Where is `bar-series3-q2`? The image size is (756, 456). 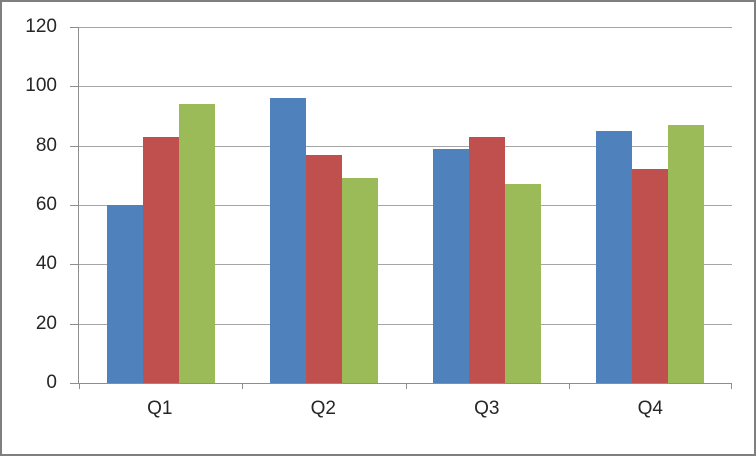 bar-series3-q2 is located at coordinates (359, 280).